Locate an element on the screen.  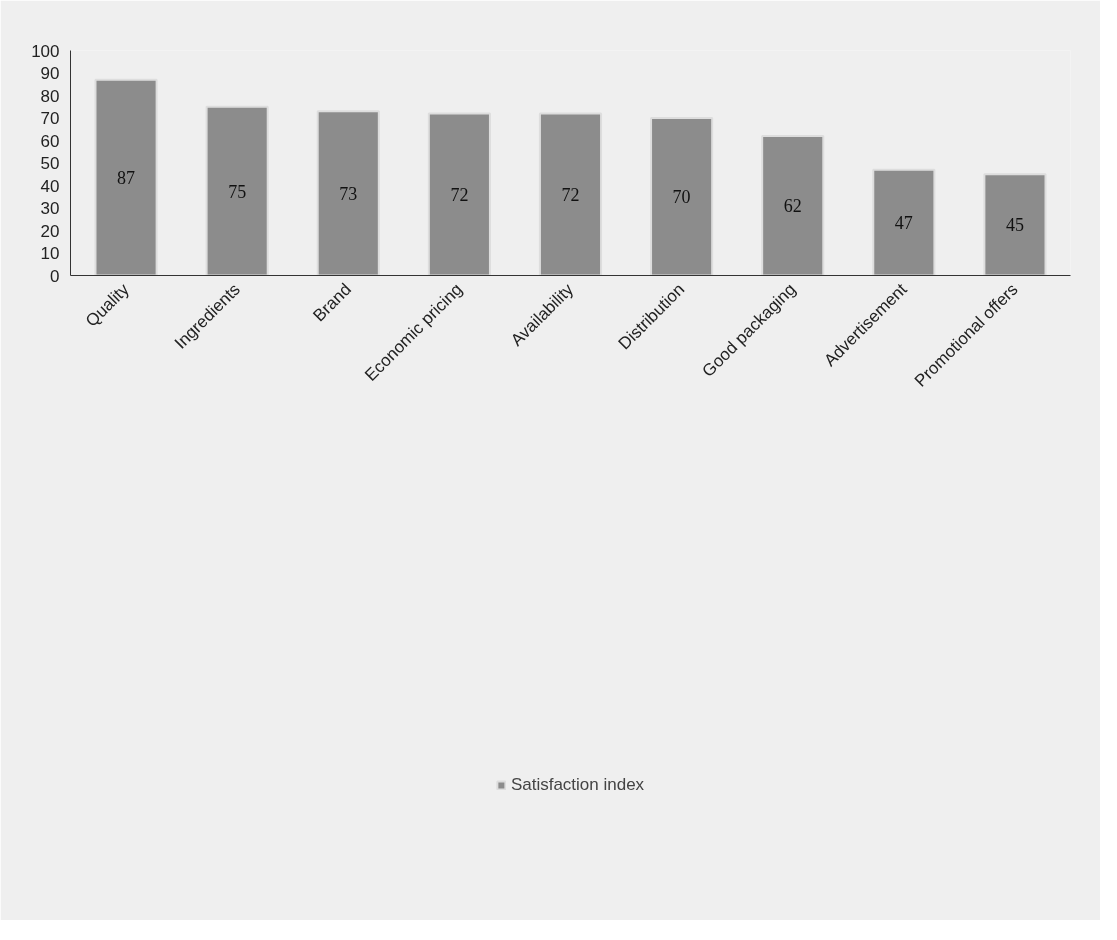
y-tick-label: 20 is located at coordinates (50, 231).